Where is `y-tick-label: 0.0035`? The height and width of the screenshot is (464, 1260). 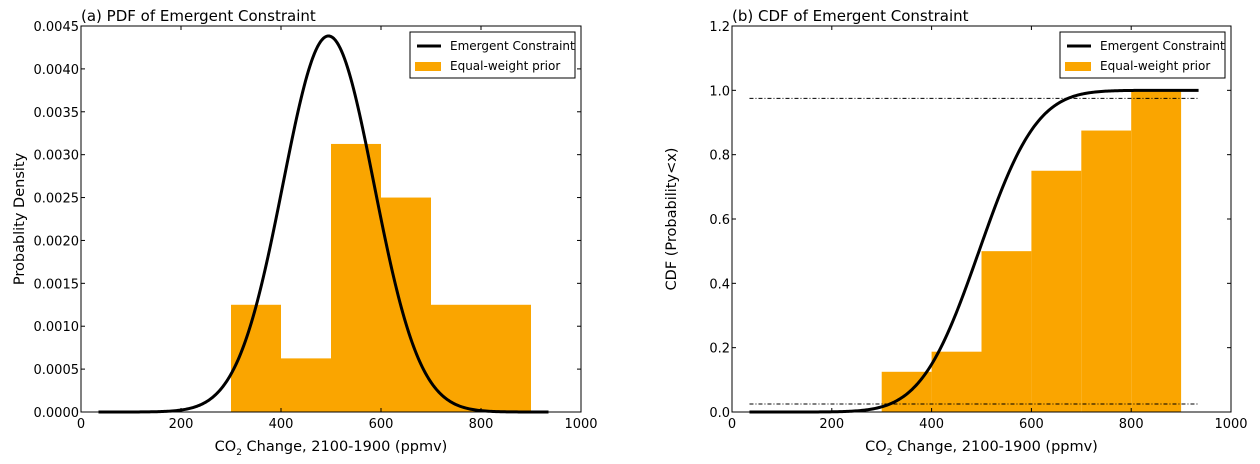
y-tick-label: 0.0035 is located at coordinates (57, 113).